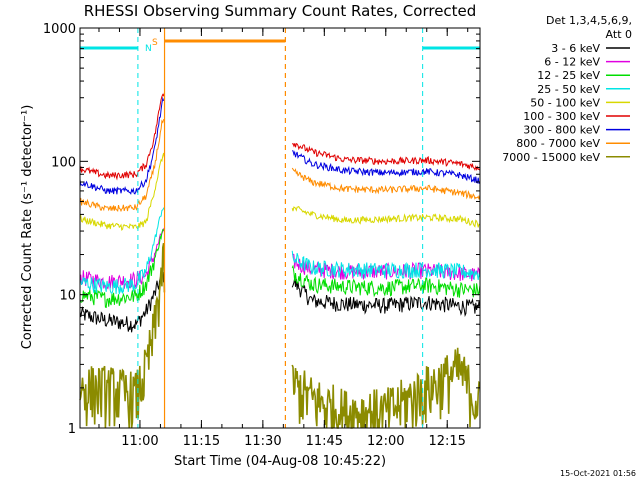  I want to click on y-tick-label-4: 1000, so click(59, 29).